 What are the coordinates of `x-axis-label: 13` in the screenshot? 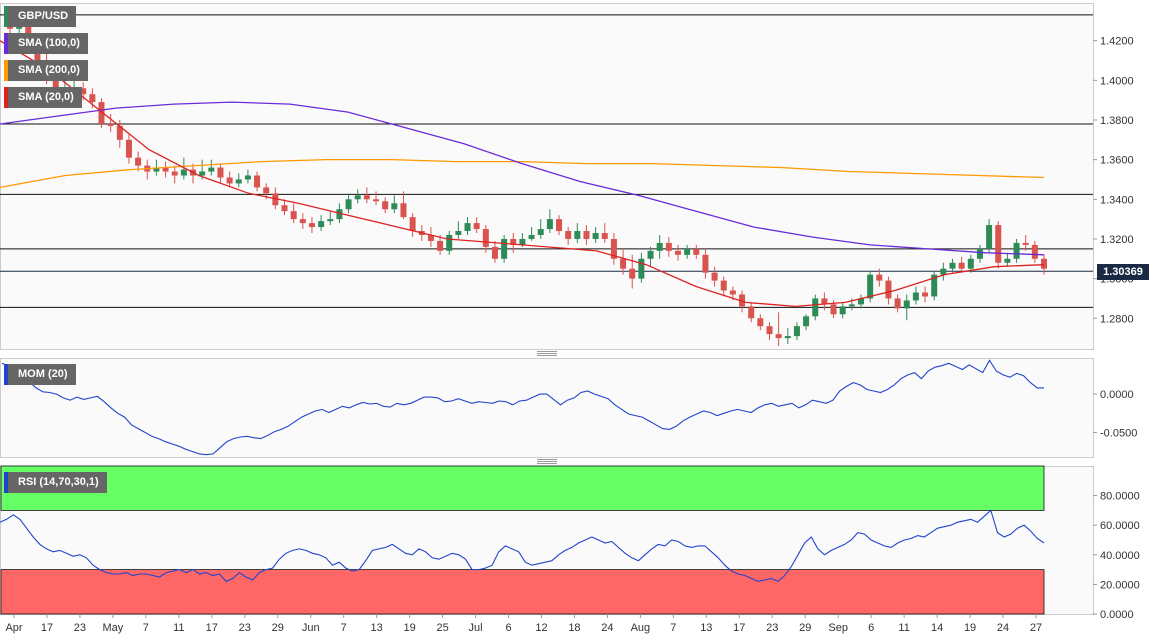 It's located at (706, 628).